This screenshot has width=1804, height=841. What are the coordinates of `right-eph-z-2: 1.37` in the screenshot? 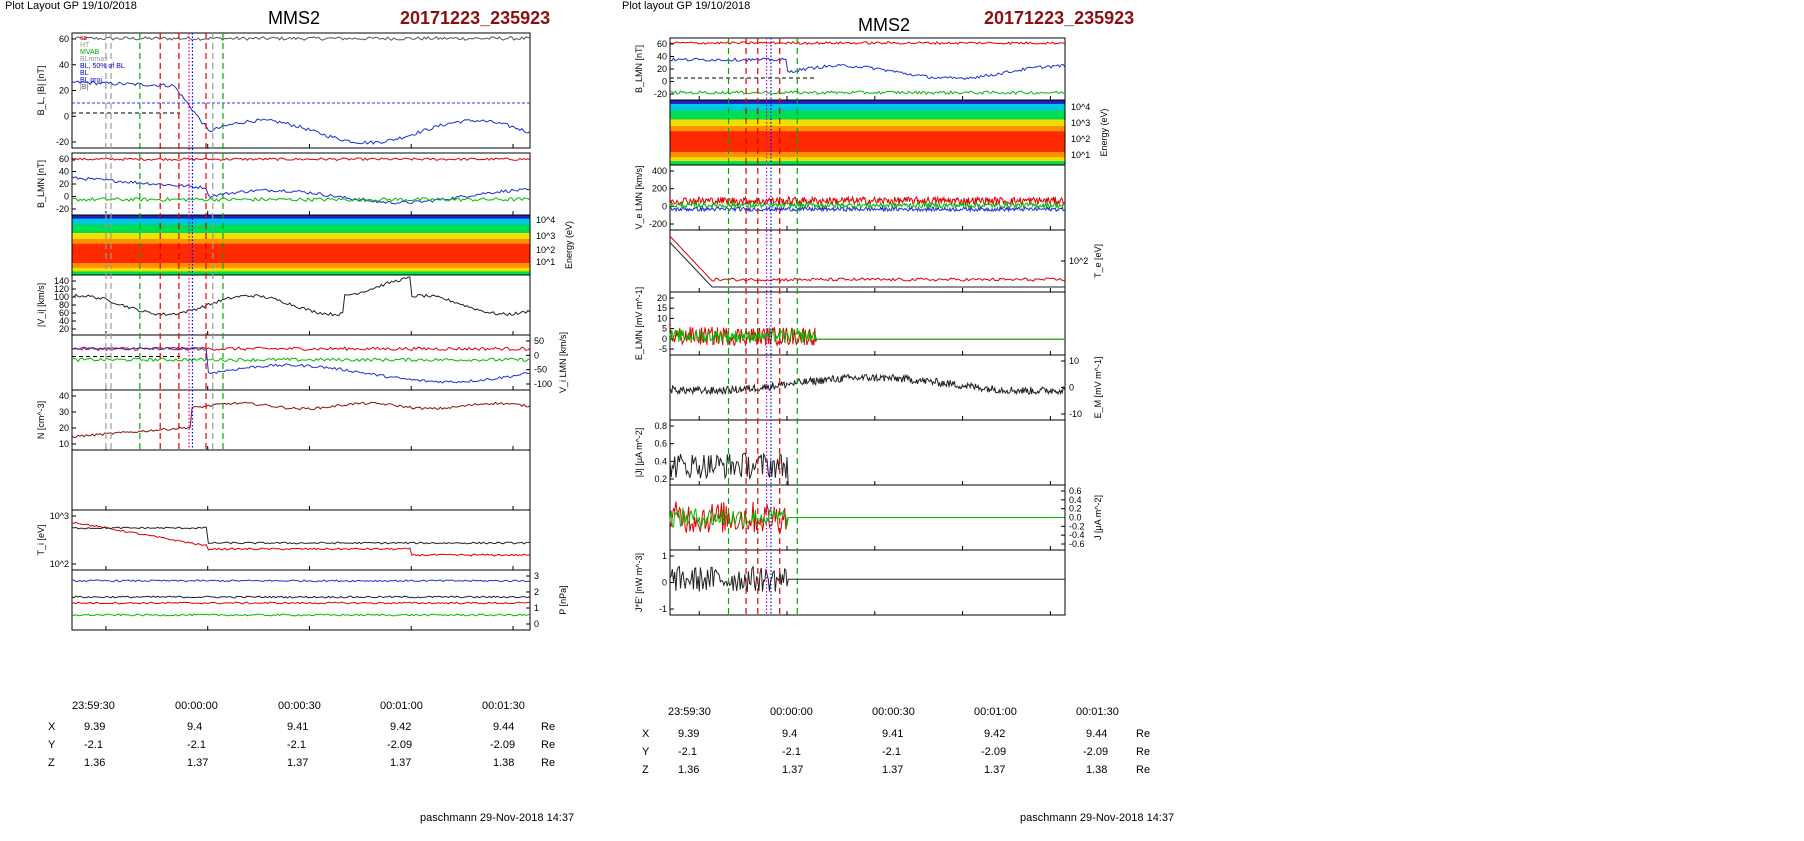 It's located at (893, 770).